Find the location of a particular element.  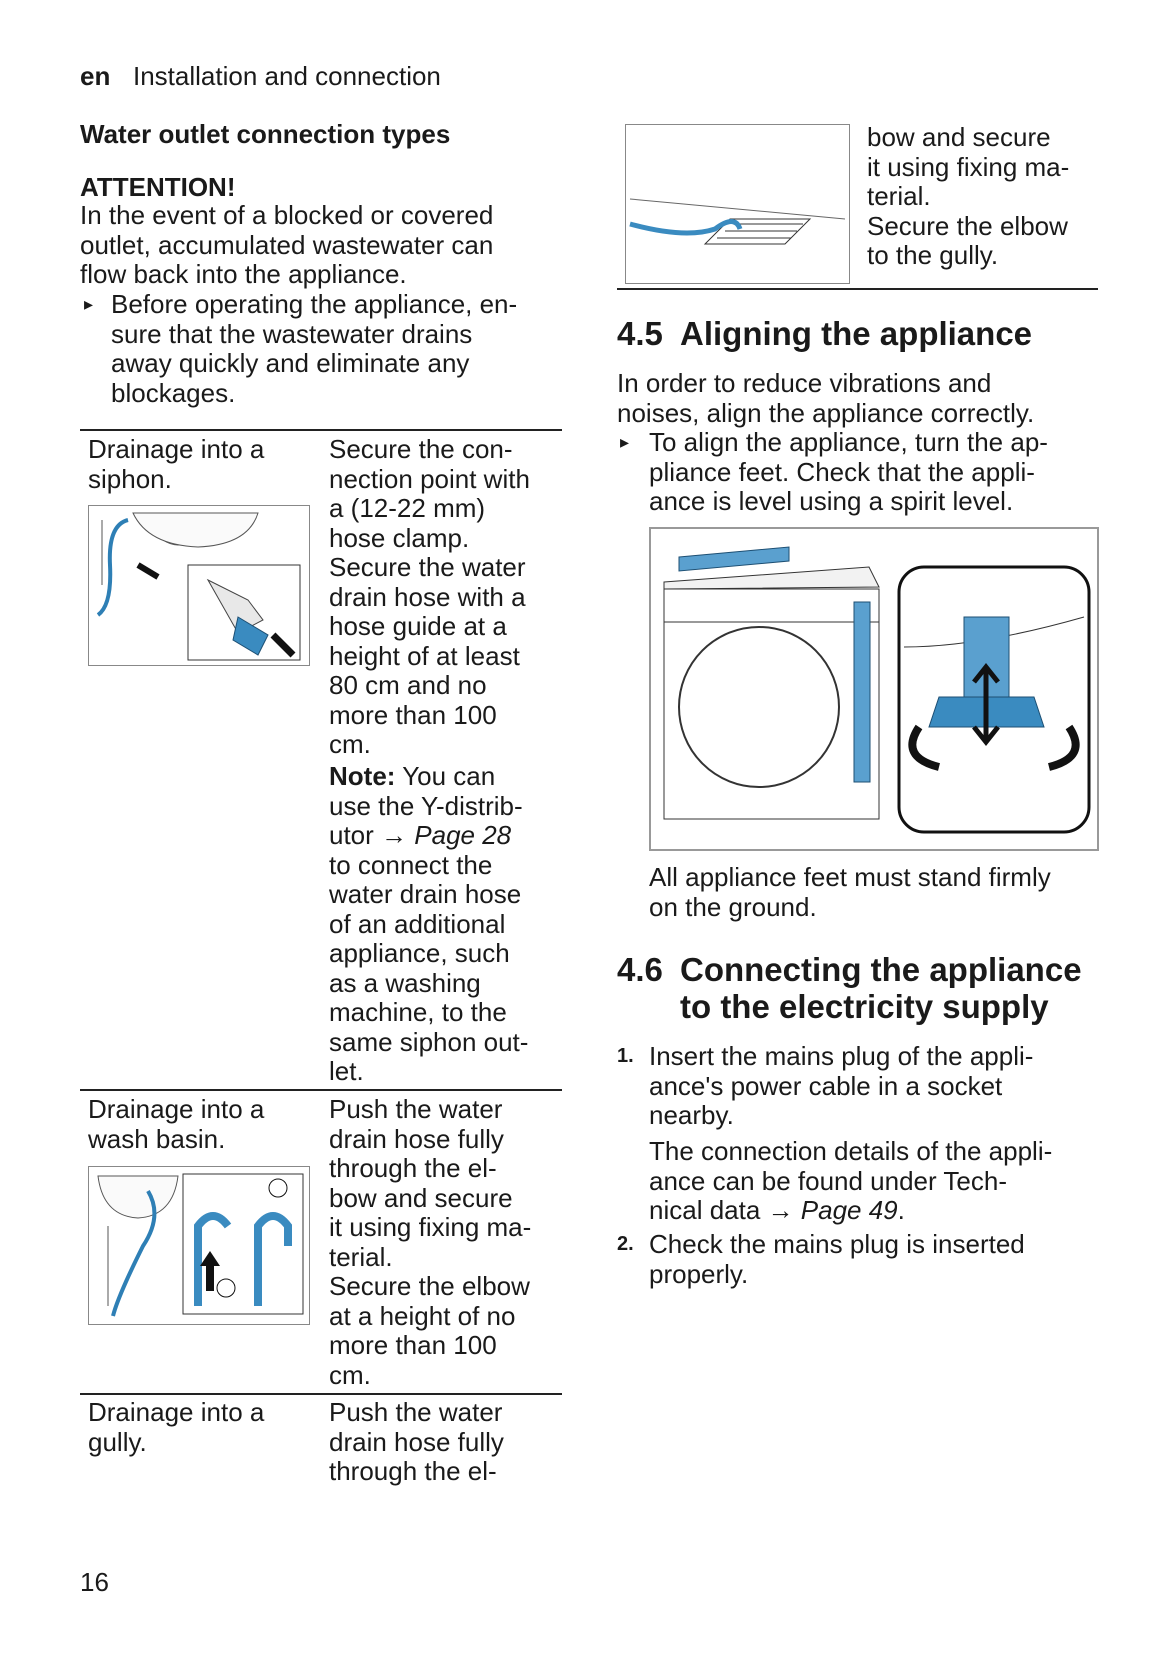

step-text: nearby. is located at coordinates (691, 1115).